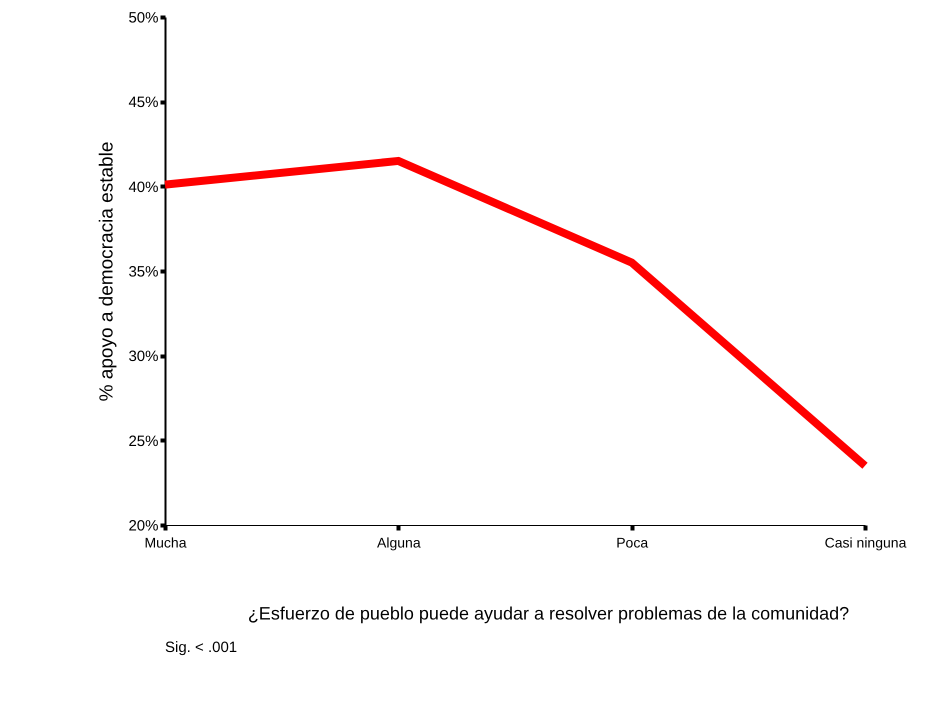  I want to click on y-tick-label: 45%, so click(143, 103).